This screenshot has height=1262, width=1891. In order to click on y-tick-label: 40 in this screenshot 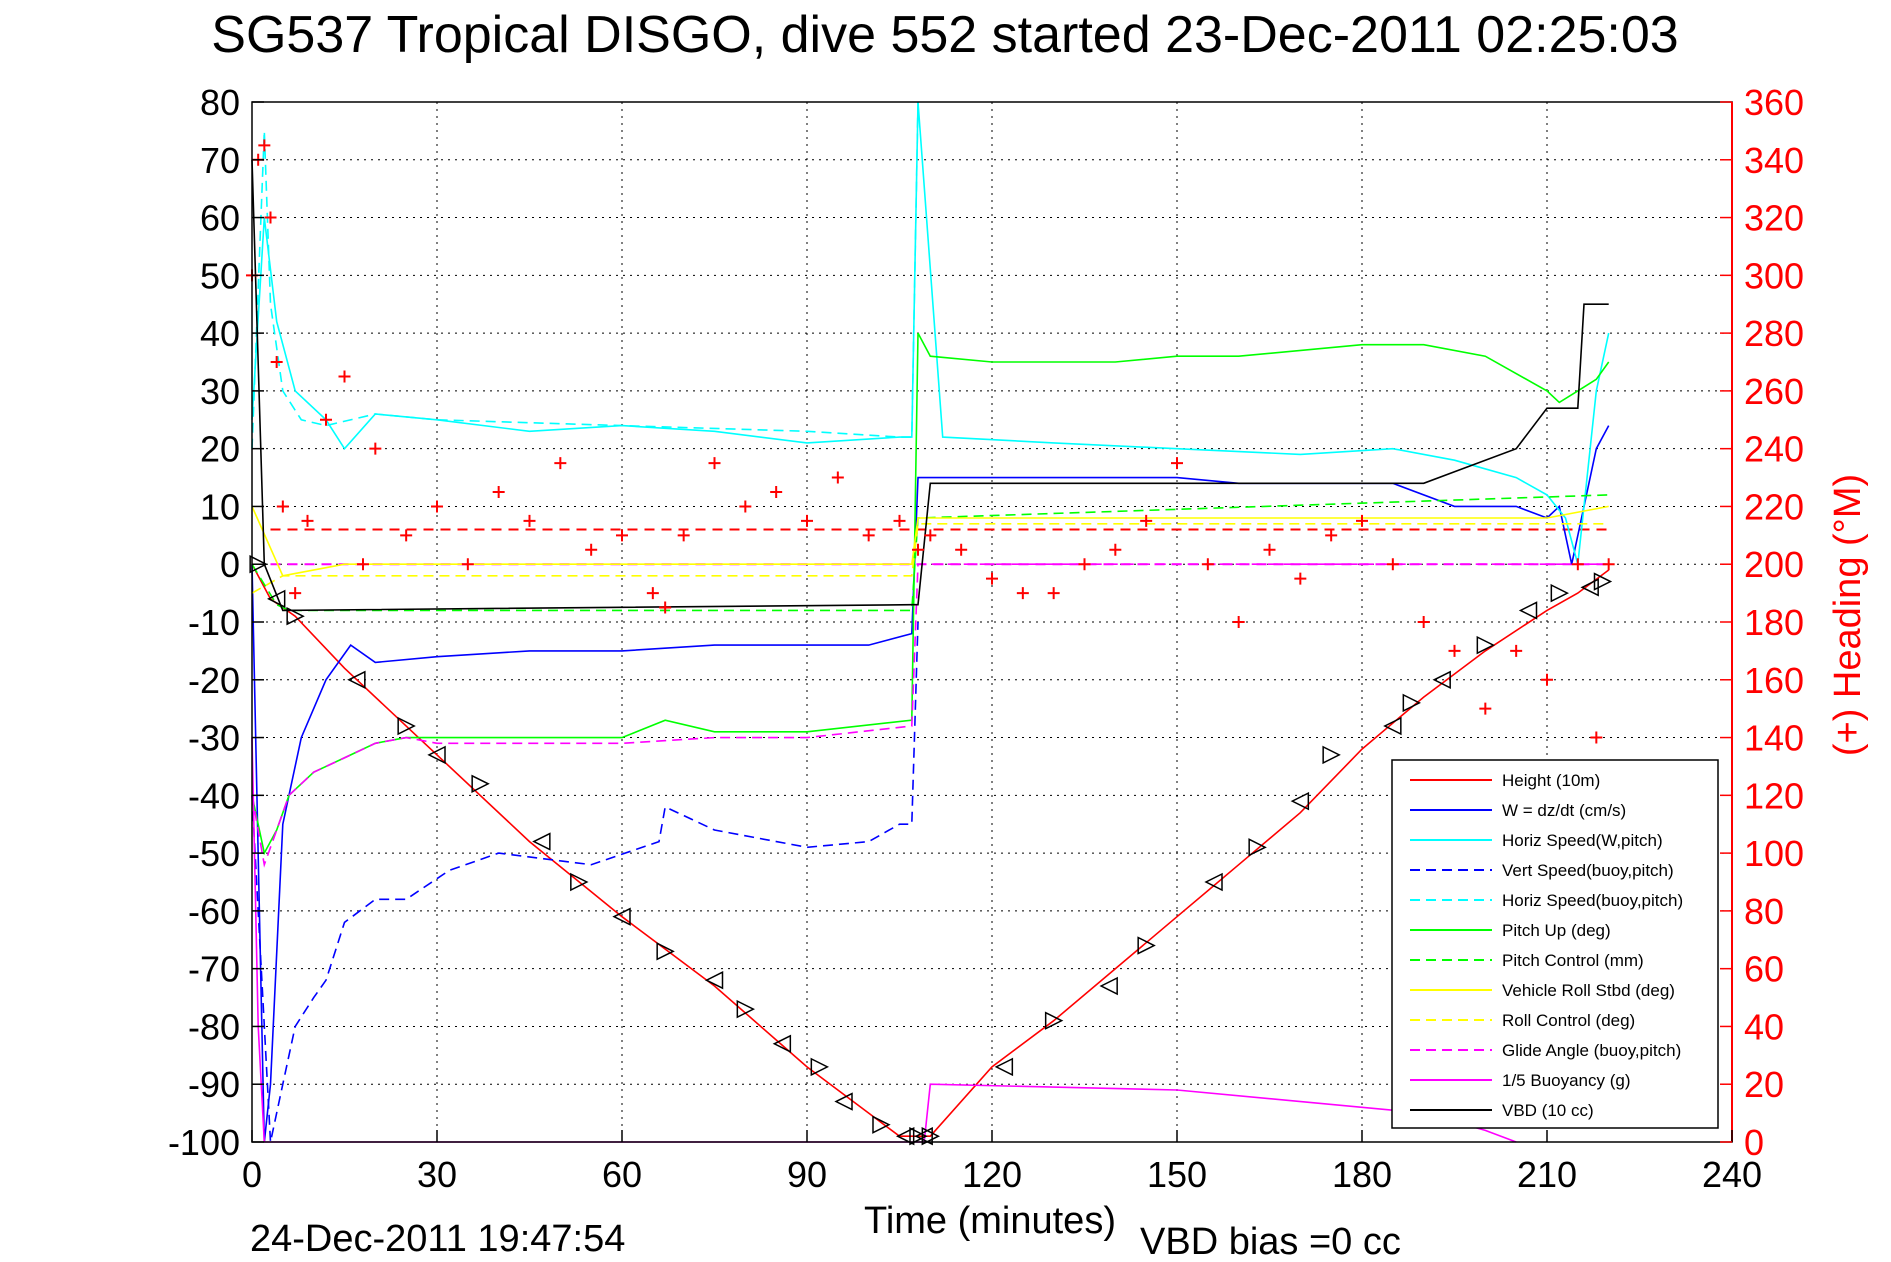, I will do `click(220, 333)`.